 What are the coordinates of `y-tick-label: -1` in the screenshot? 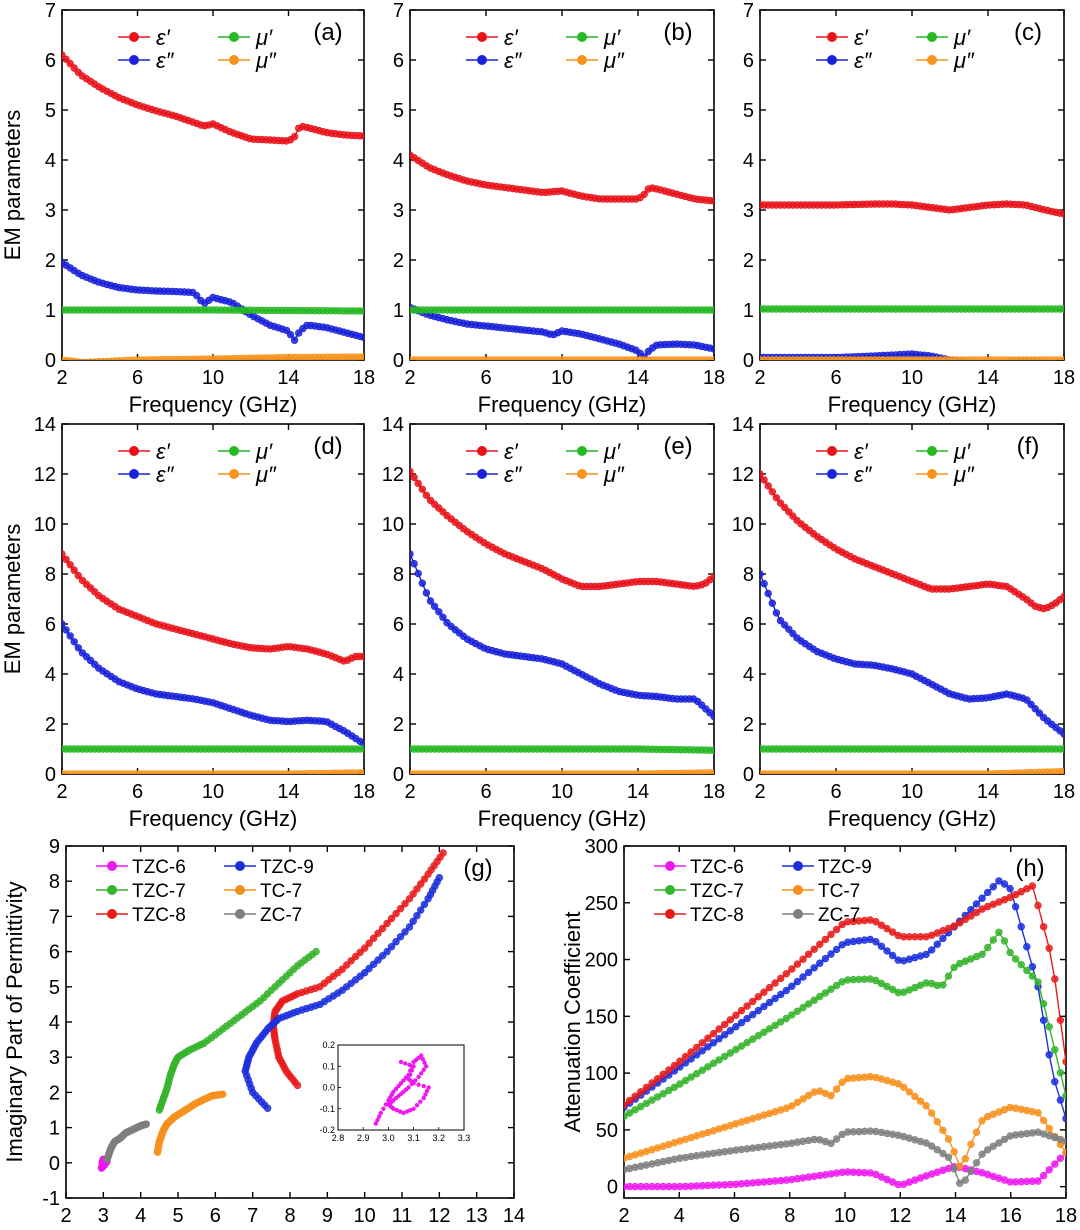 It's located at (51, 1199).